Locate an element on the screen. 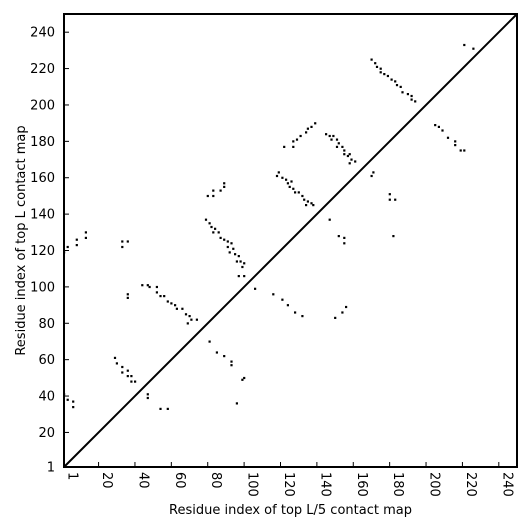 The image size is (531, 531). y-tick-label: 100 is located at coordinates (42, 287).